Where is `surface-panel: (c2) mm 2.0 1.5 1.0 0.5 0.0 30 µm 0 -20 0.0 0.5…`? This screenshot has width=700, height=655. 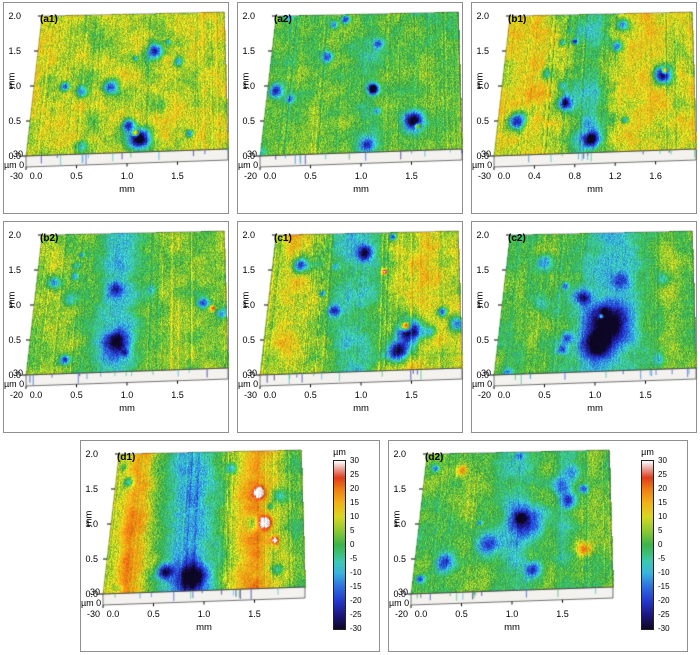 surface-panel: (c2) mm 2.0 1.5 1.0 0.5 0.0 30 µm 0 -20 0.0 0.5… is located at coordinates (585, 327).